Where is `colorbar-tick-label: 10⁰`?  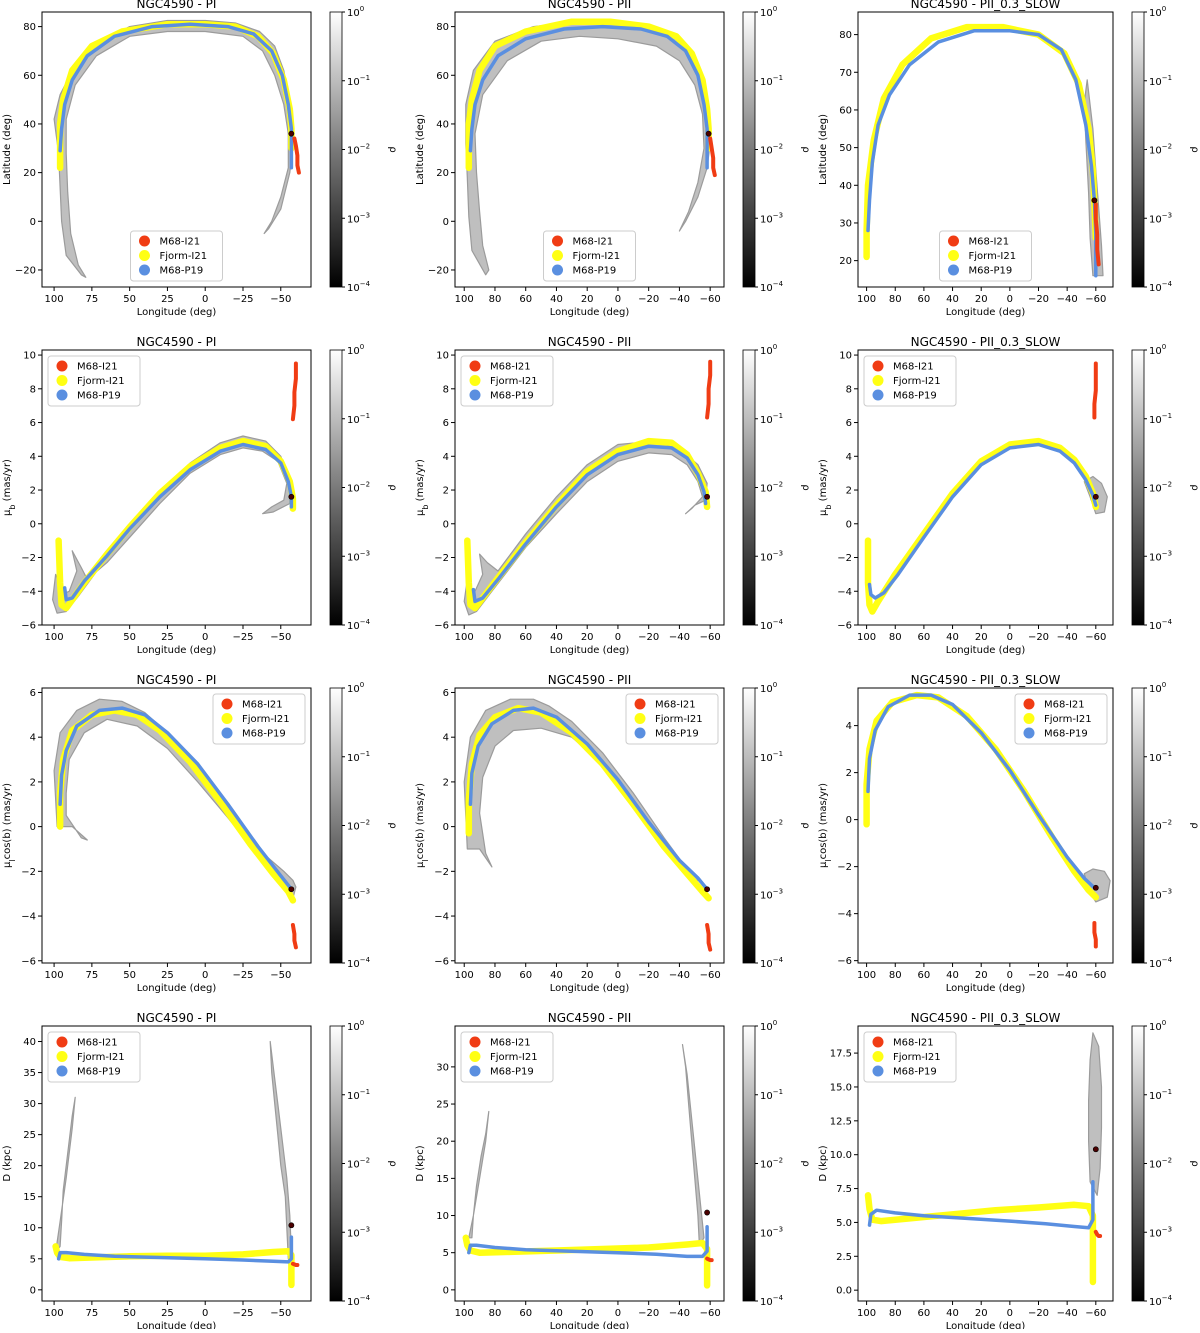
colorbar-tick-label: 10⁰ is located at coordinates (768, 688).